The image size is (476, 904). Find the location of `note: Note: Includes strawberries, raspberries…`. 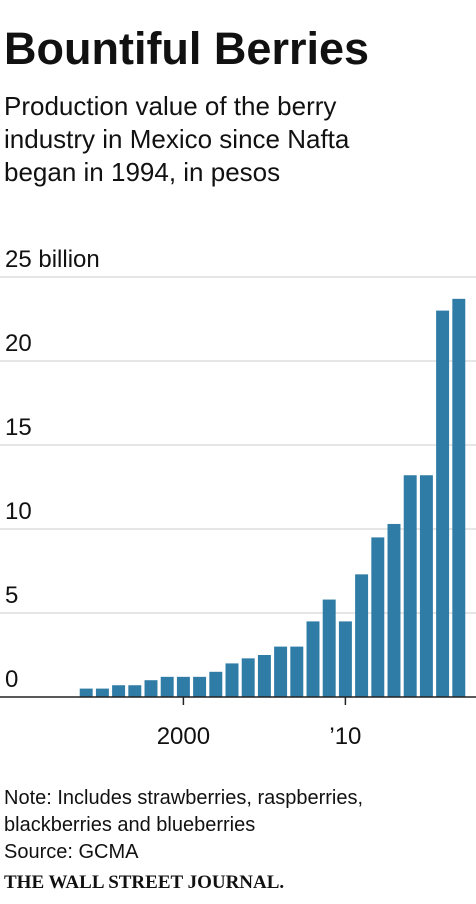

note: Note: Includes strawberries, raspberries… is located at coordinates (183, 798).